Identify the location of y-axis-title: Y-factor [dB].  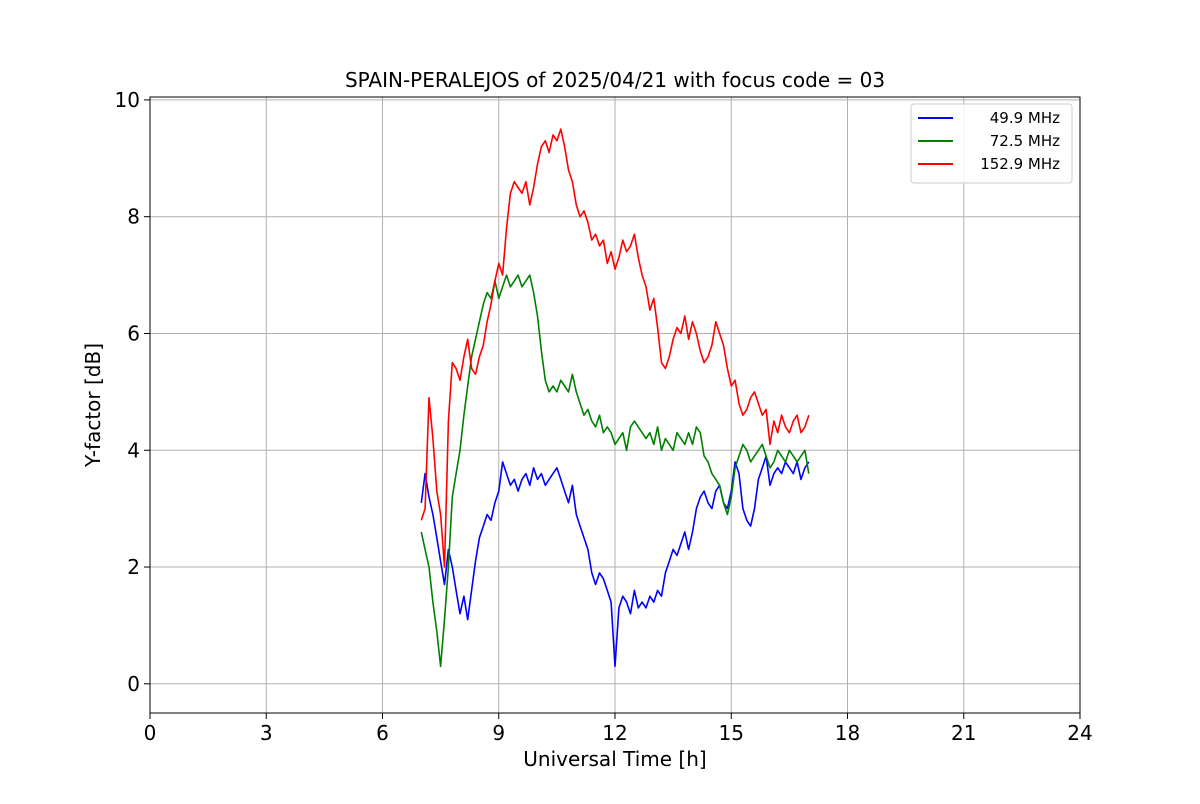
(93, 405).